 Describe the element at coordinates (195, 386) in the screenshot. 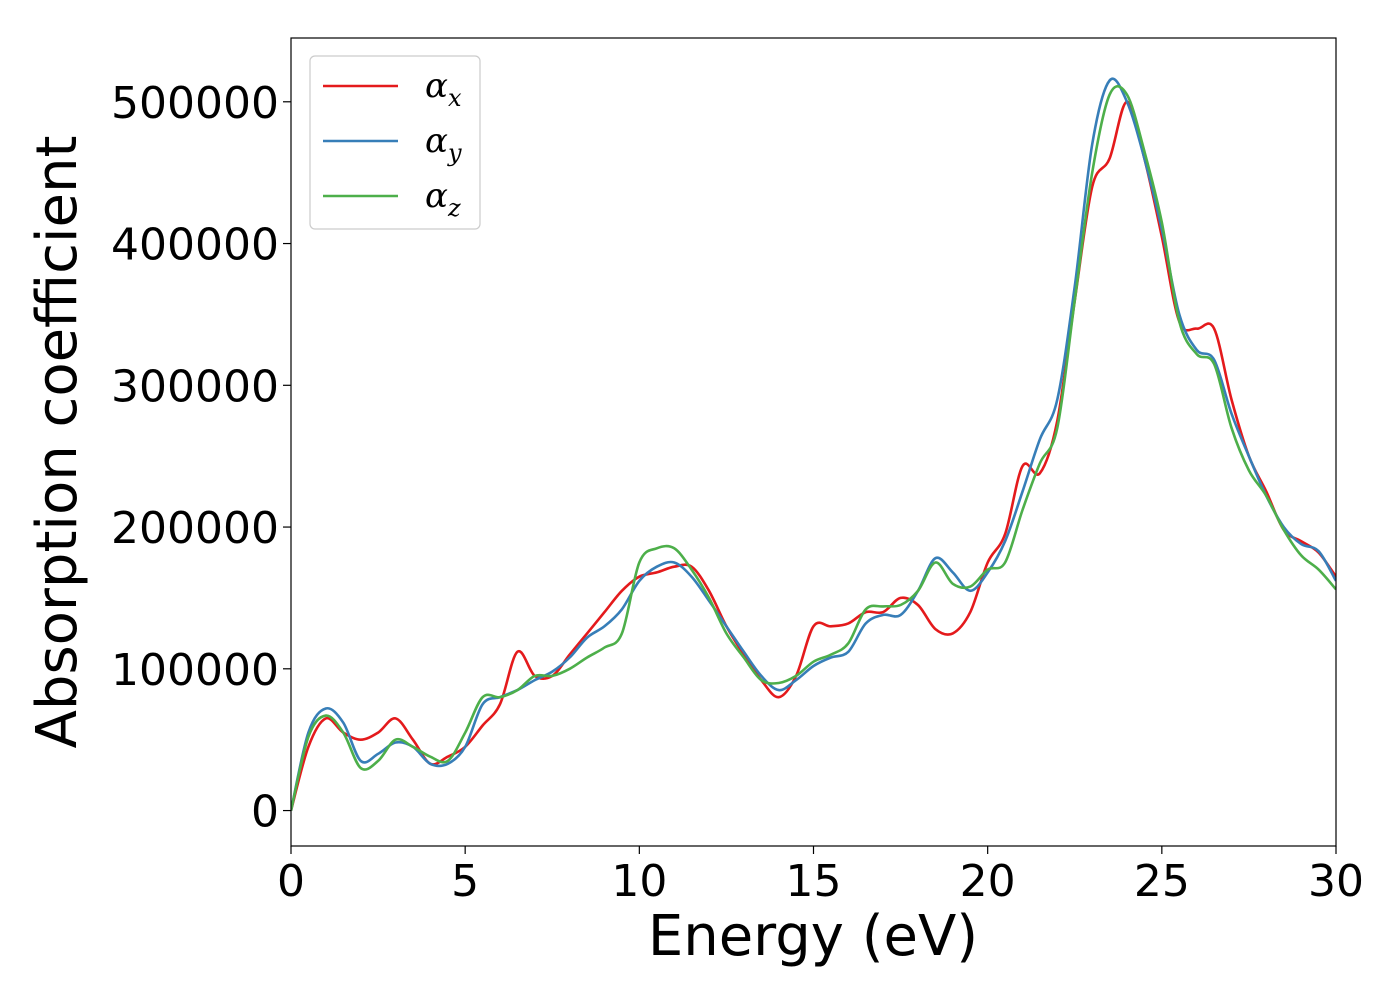

I see `y-tick-label: 300000` at that location.